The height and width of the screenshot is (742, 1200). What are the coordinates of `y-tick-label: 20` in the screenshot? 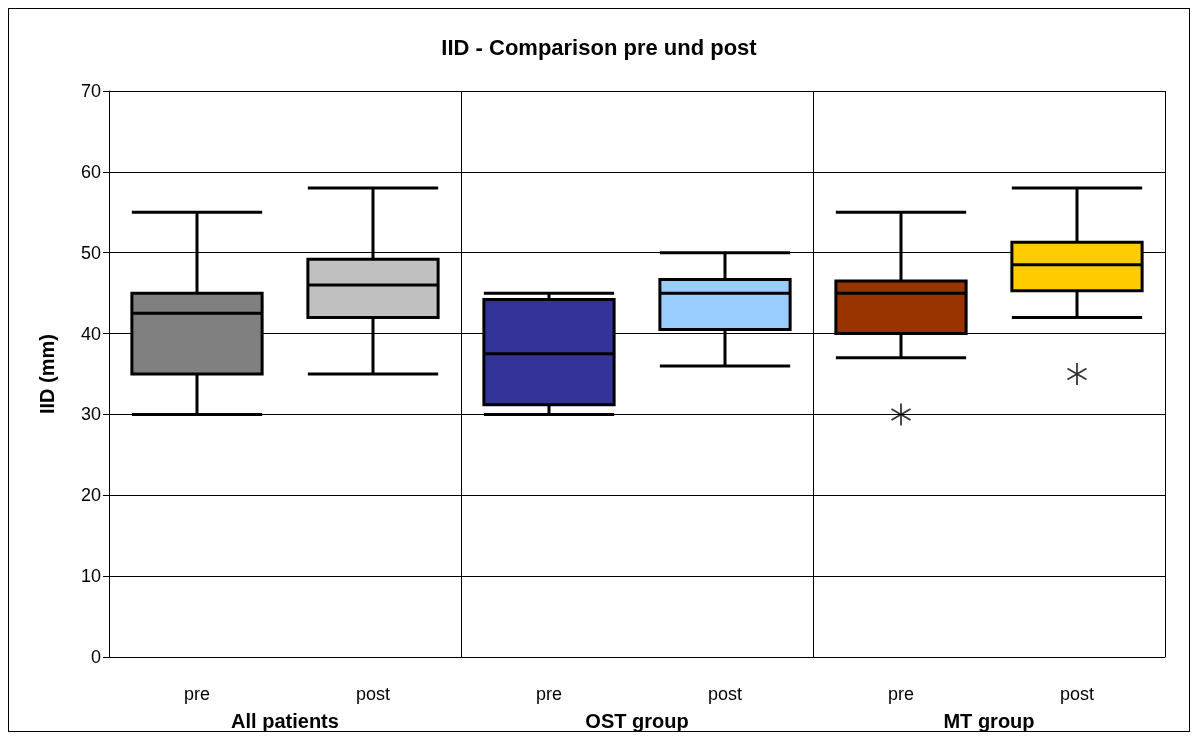 It's located at (90, 495).